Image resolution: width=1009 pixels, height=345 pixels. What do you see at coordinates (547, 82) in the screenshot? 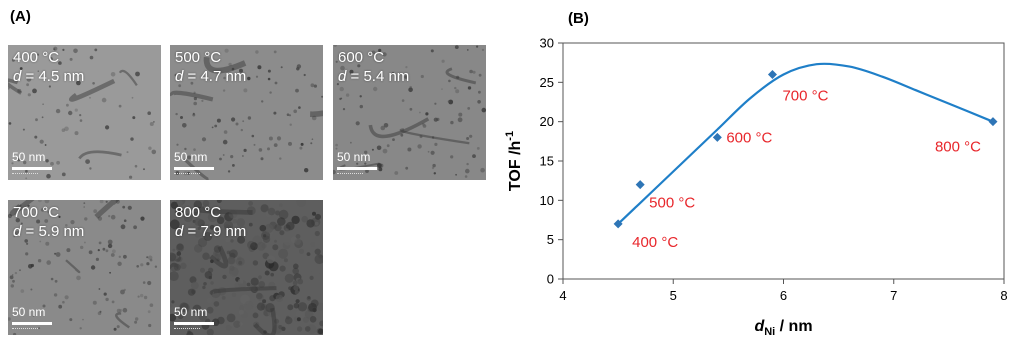
I see `y-tick-label: 25` at bounding box center [547, 82].